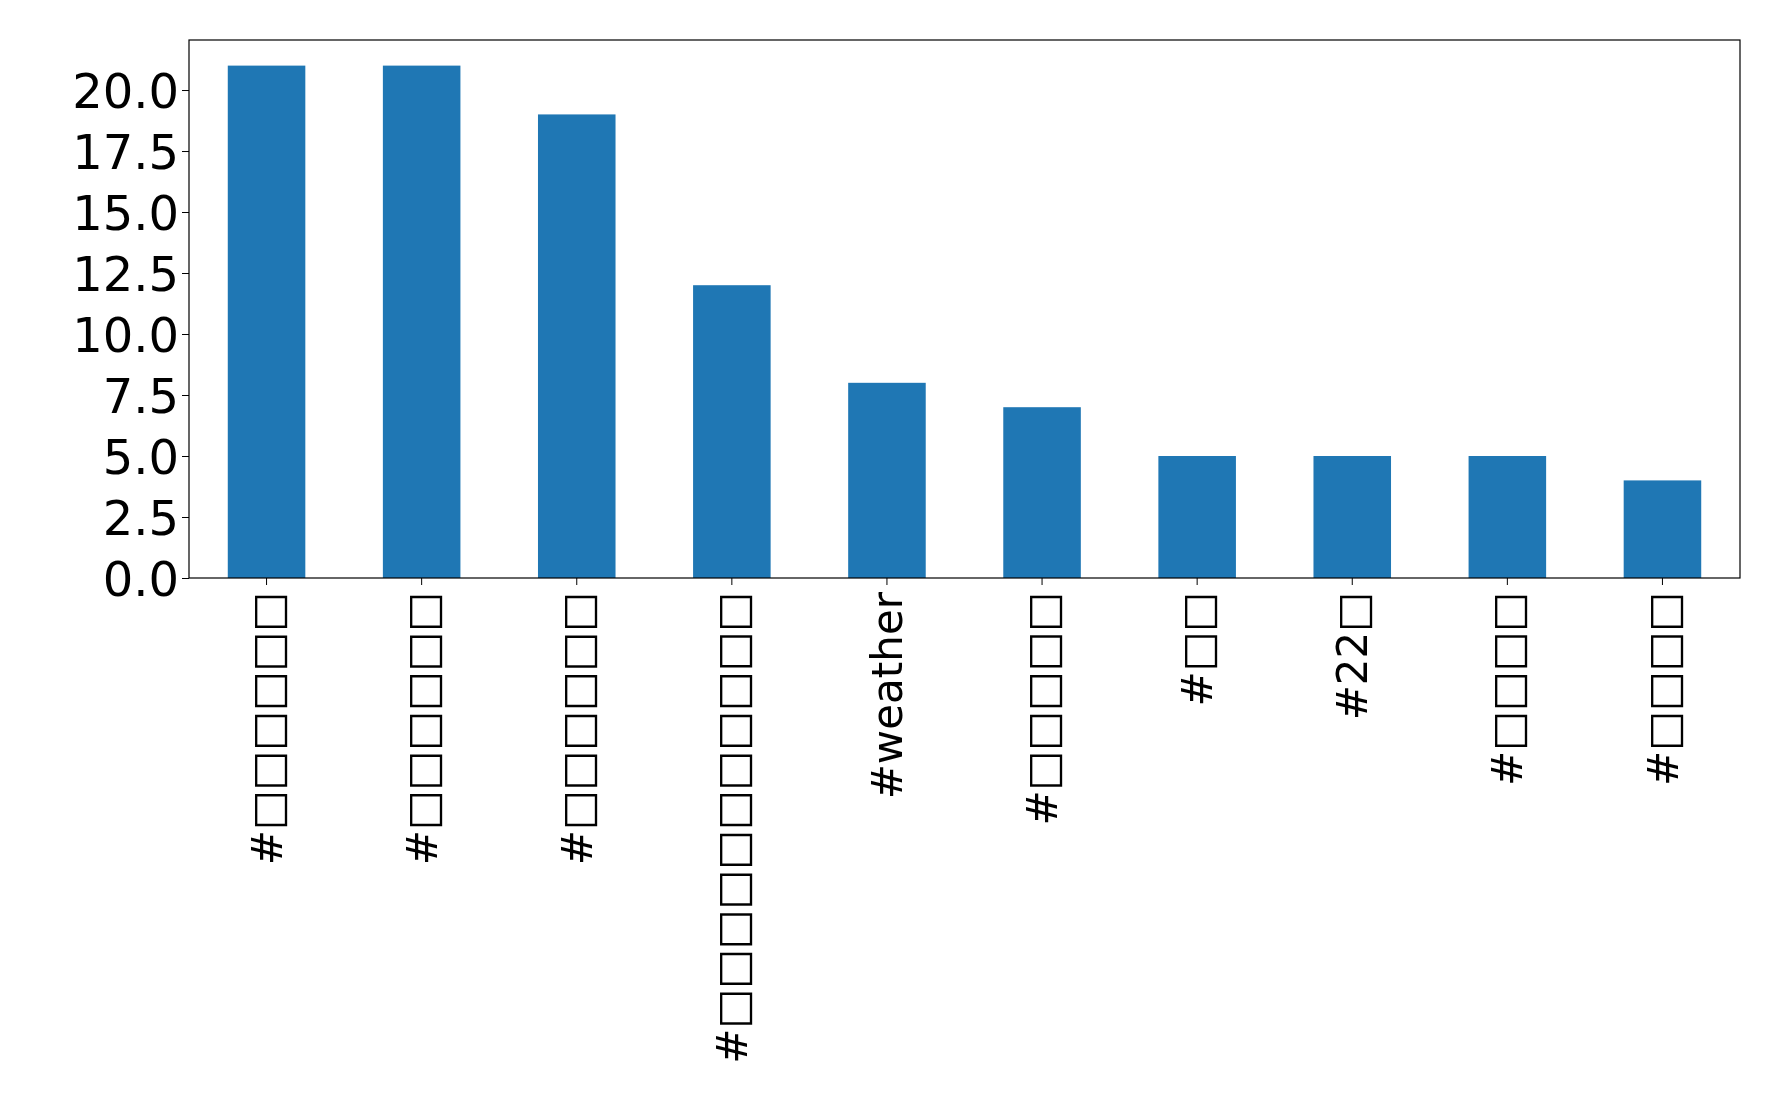  I want to click on x-tick-label: #□□□□□, so click(1043, 709).